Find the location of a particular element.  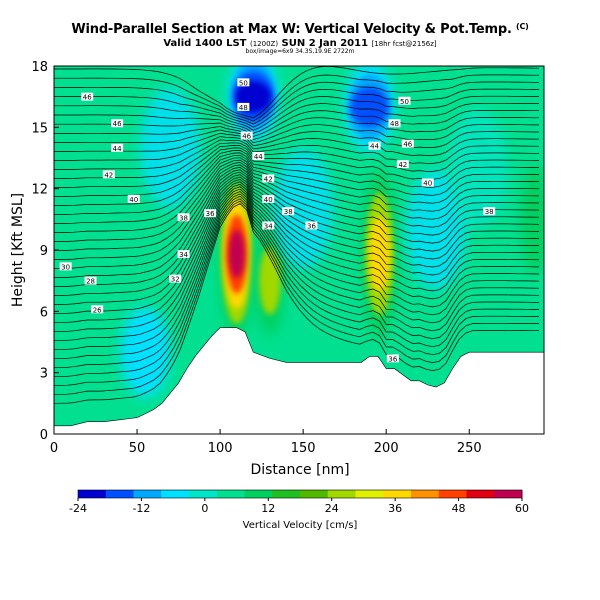

colorbar: -24 -12 0 12 24 36 48 60 is located at coordinates (299, 502).